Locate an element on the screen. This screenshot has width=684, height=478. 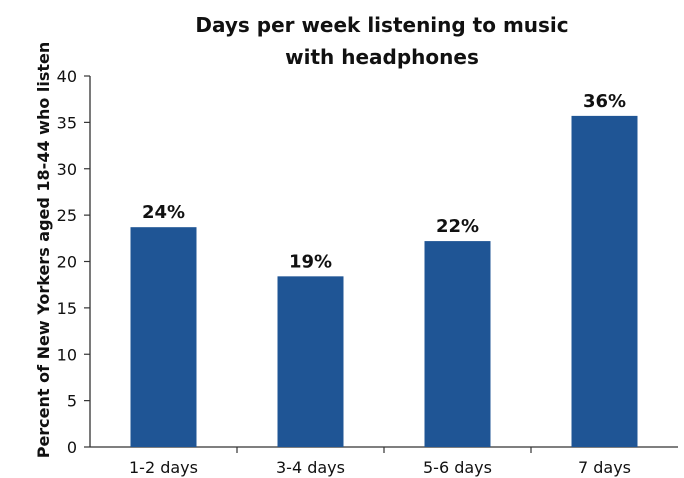
chart-title-line-2: with headphones is located at coordinates (382, 57).